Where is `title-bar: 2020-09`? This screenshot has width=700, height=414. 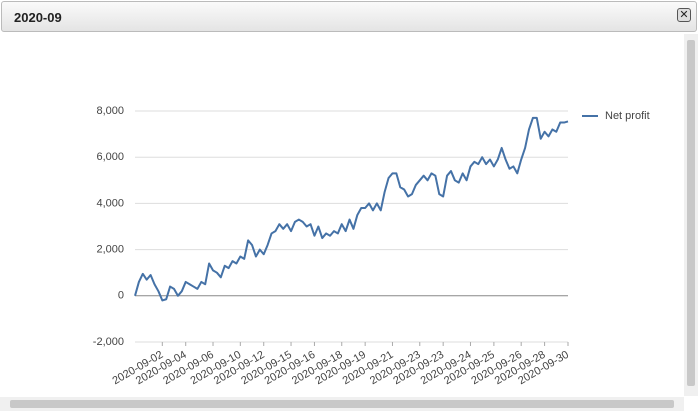
title-bar: 2020-09 is located at coordinates (349, 16).